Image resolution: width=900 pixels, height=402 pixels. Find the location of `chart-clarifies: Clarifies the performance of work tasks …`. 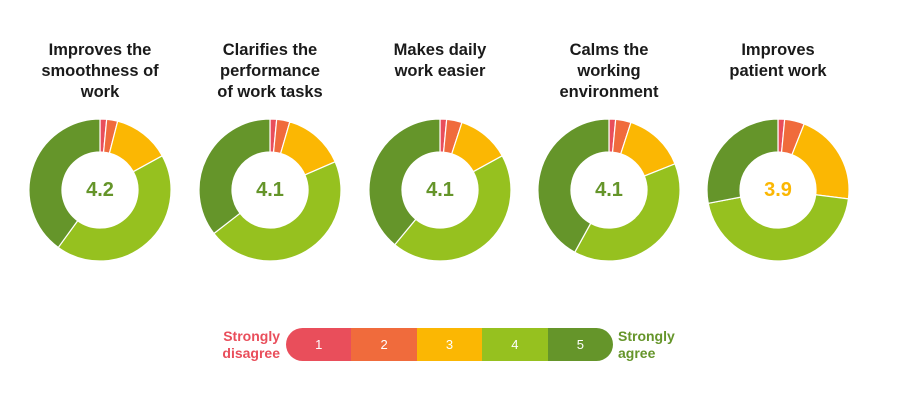

chart-clarifies: Clarifies the performance of work tasks … is located at coordinates (270, 135).